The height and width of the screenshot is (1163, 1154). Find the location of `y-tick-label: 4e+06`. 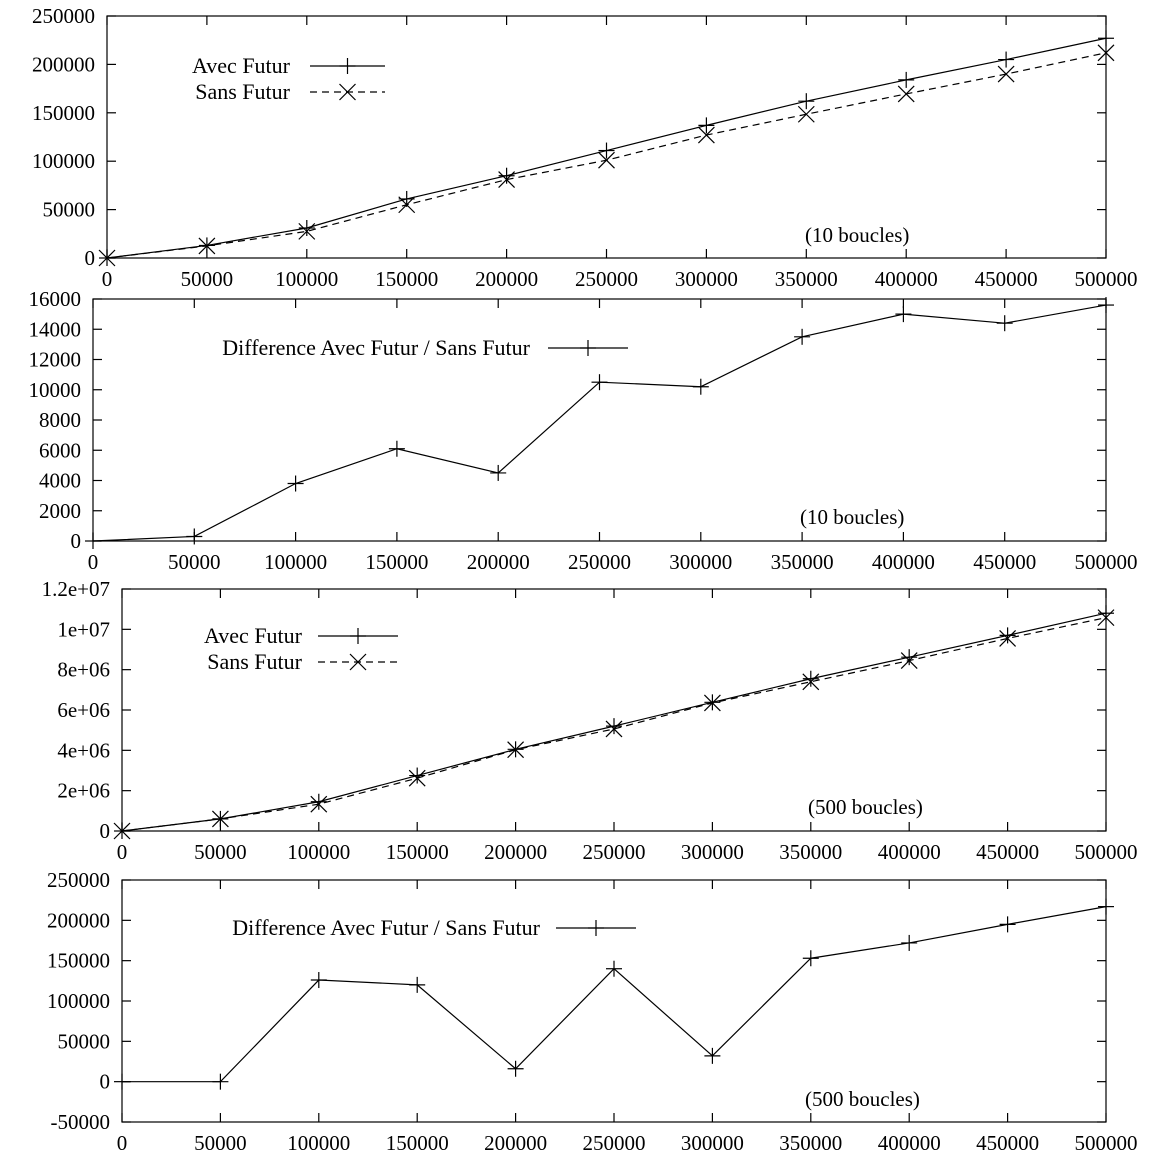

y-tick-label: 4e+06 is located at coordinates (83, 750).